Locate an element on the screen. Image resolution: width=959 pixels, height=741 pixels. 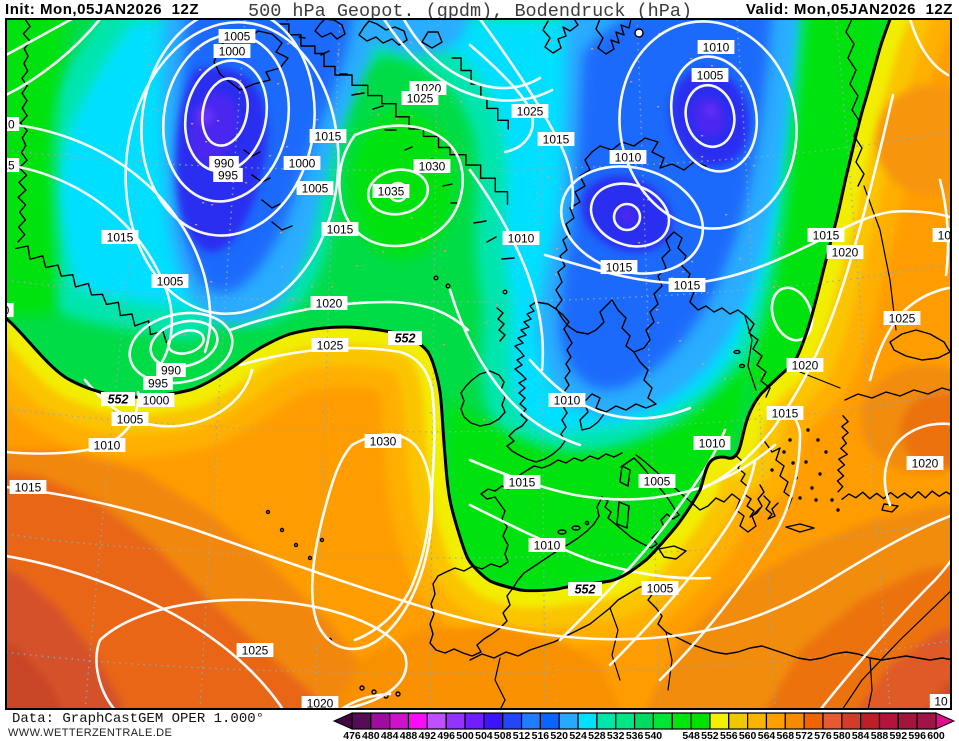
svg-text: 0 is located at coordinates (6, 311).